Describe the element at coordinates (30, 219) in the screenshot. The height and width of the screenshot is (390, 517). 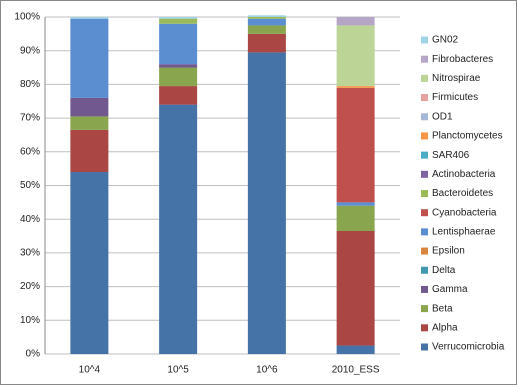
I see `y-tick-label: 40%` at that location.